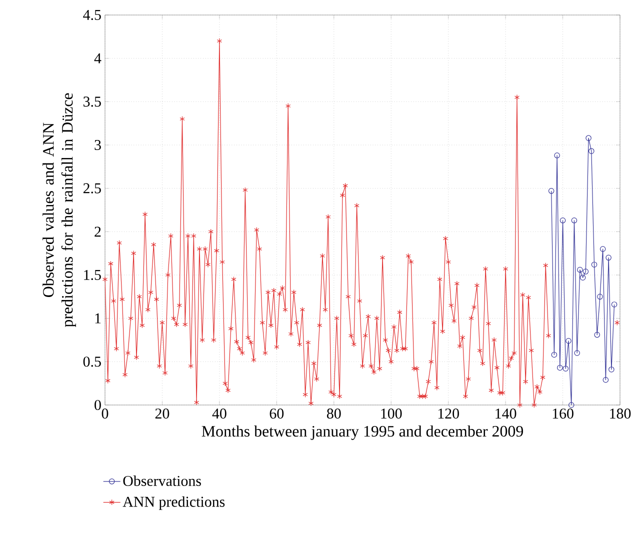  What do you see at coordinates (97, 231) in the screenshot?
I see `y-tick-label: 2` at bounding box center [97, 231].